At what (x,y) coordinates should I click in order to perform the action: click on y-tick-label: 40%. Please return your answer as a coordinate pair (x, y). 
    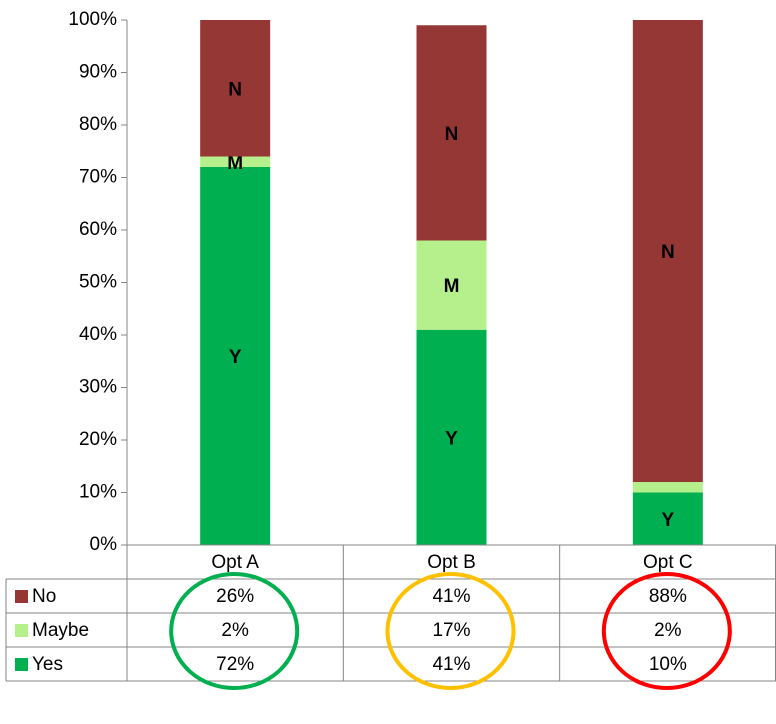
    Looking at the image, I should click on (98, 334).